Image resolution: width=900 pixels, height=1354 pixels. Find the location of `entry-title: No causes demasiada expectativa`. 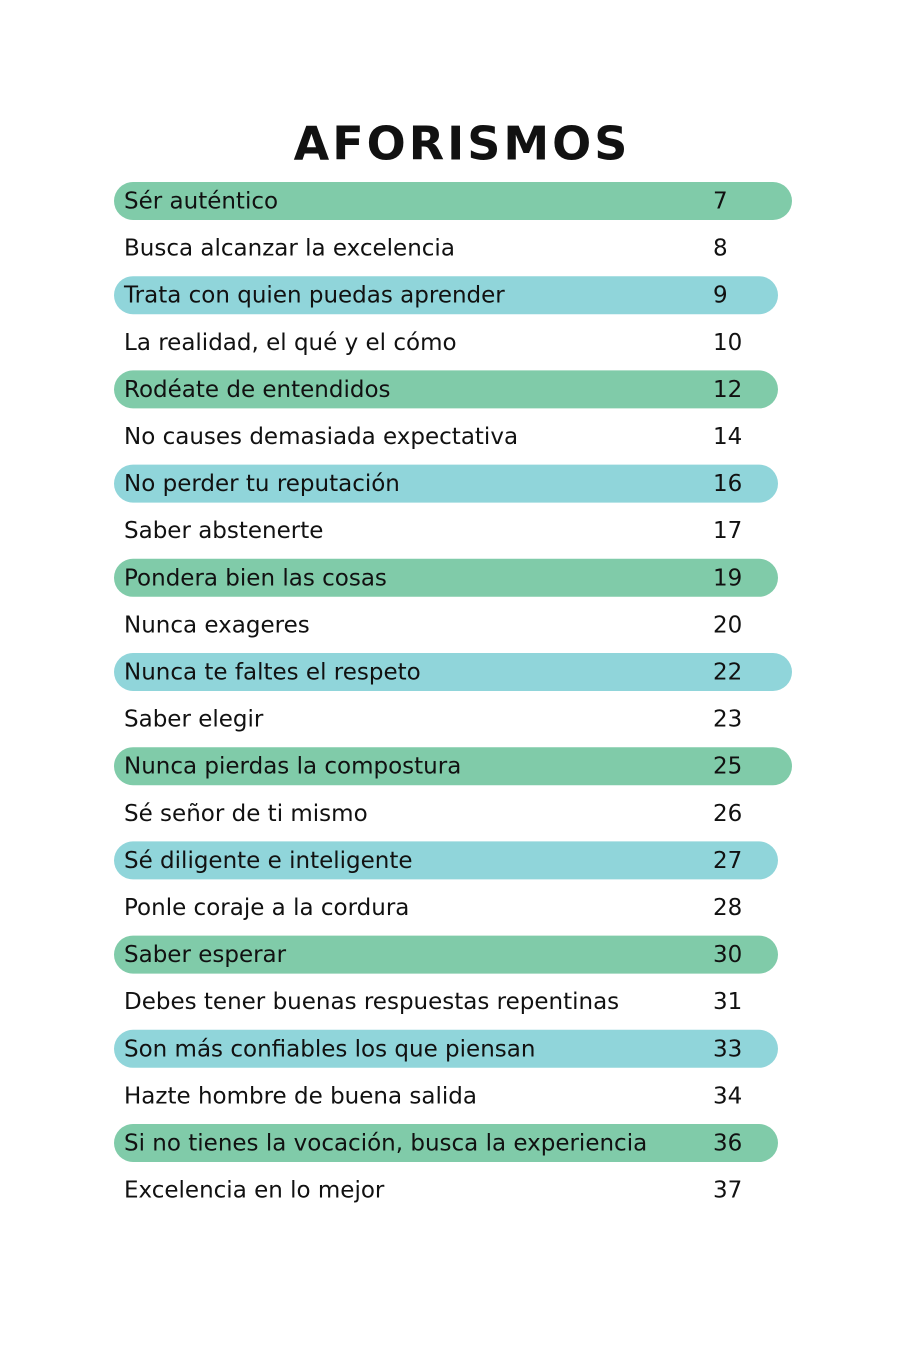

entry-title: No causes demasiada expectativa is located at coordinates (321, 437).